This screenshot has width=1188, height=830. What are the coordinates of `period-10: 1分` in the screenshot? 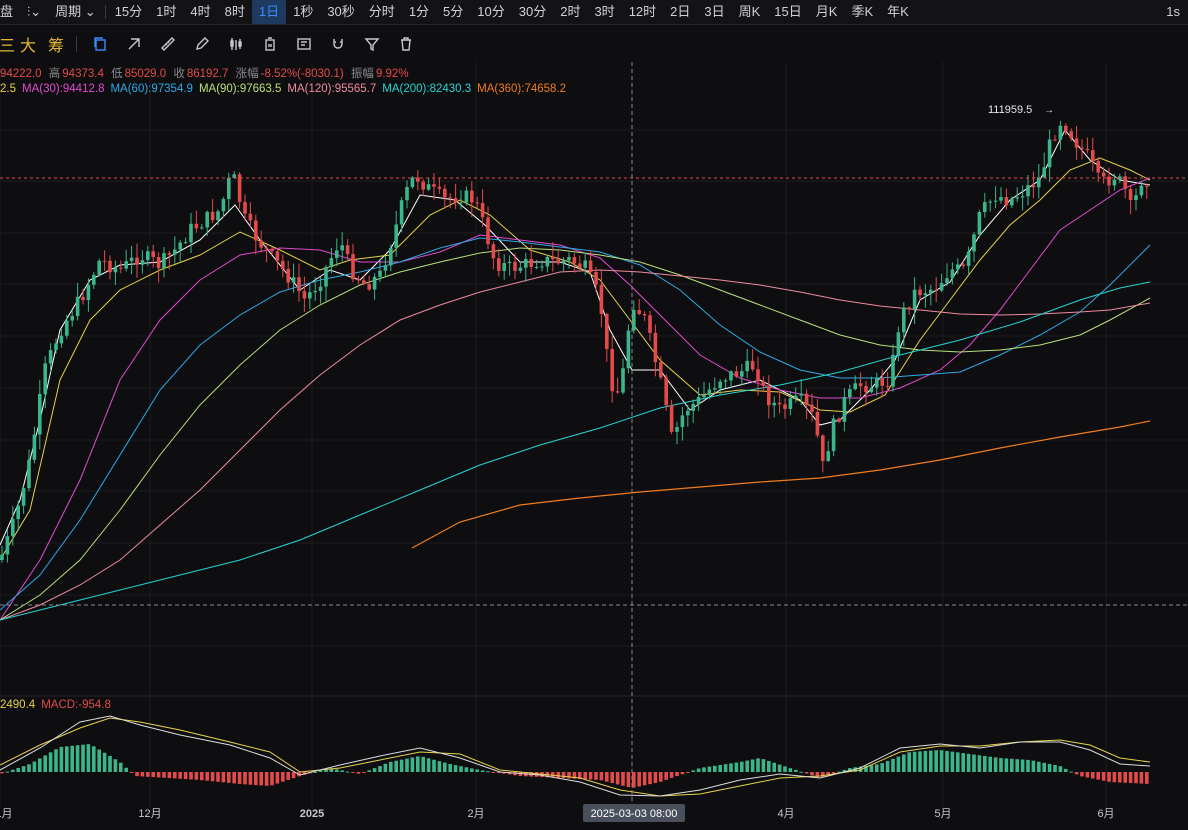 It's located at (419, 11).